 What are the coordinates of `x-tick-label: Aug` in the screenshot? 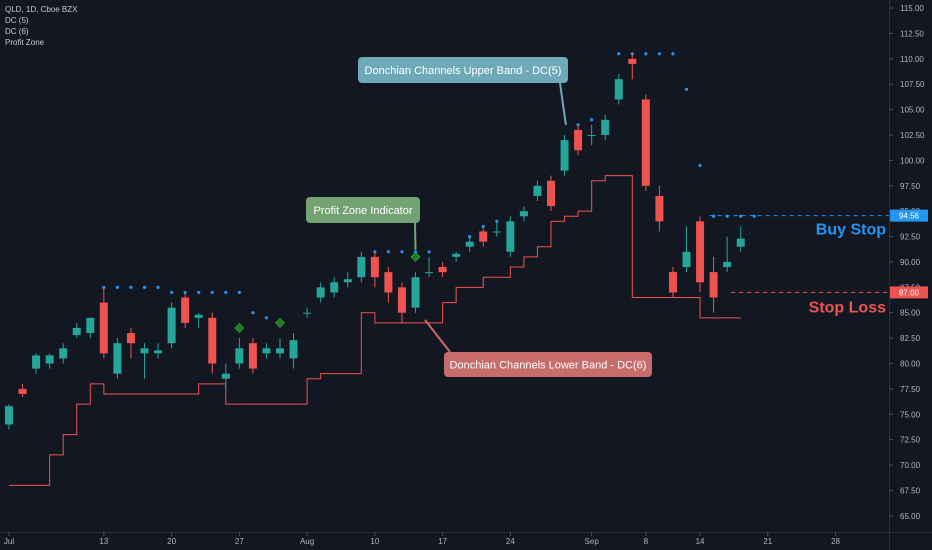 It's located at (307, 541).